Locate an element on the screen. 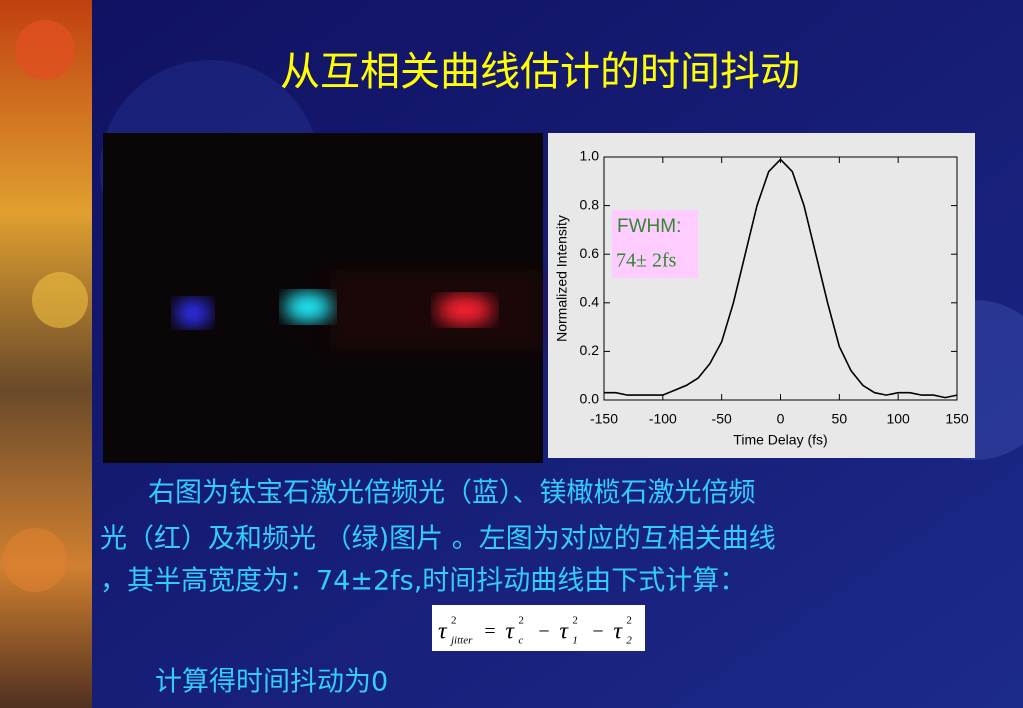 The height and width of the screenshot is (708, 1023). x-tick-label: 100 is located at coordinates (898, 419).